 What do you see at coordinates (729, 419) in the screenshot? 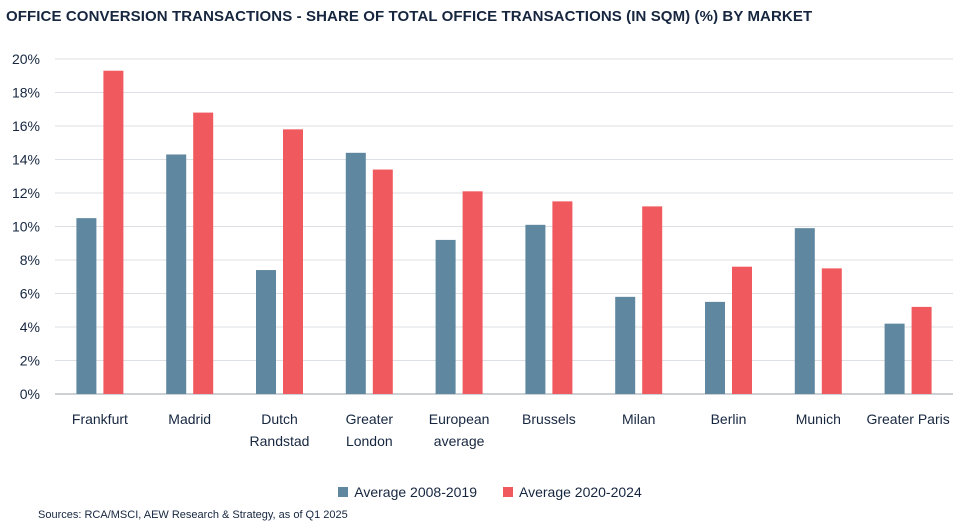
I see `category-label: Berlin` at bounding box center [729, 419].